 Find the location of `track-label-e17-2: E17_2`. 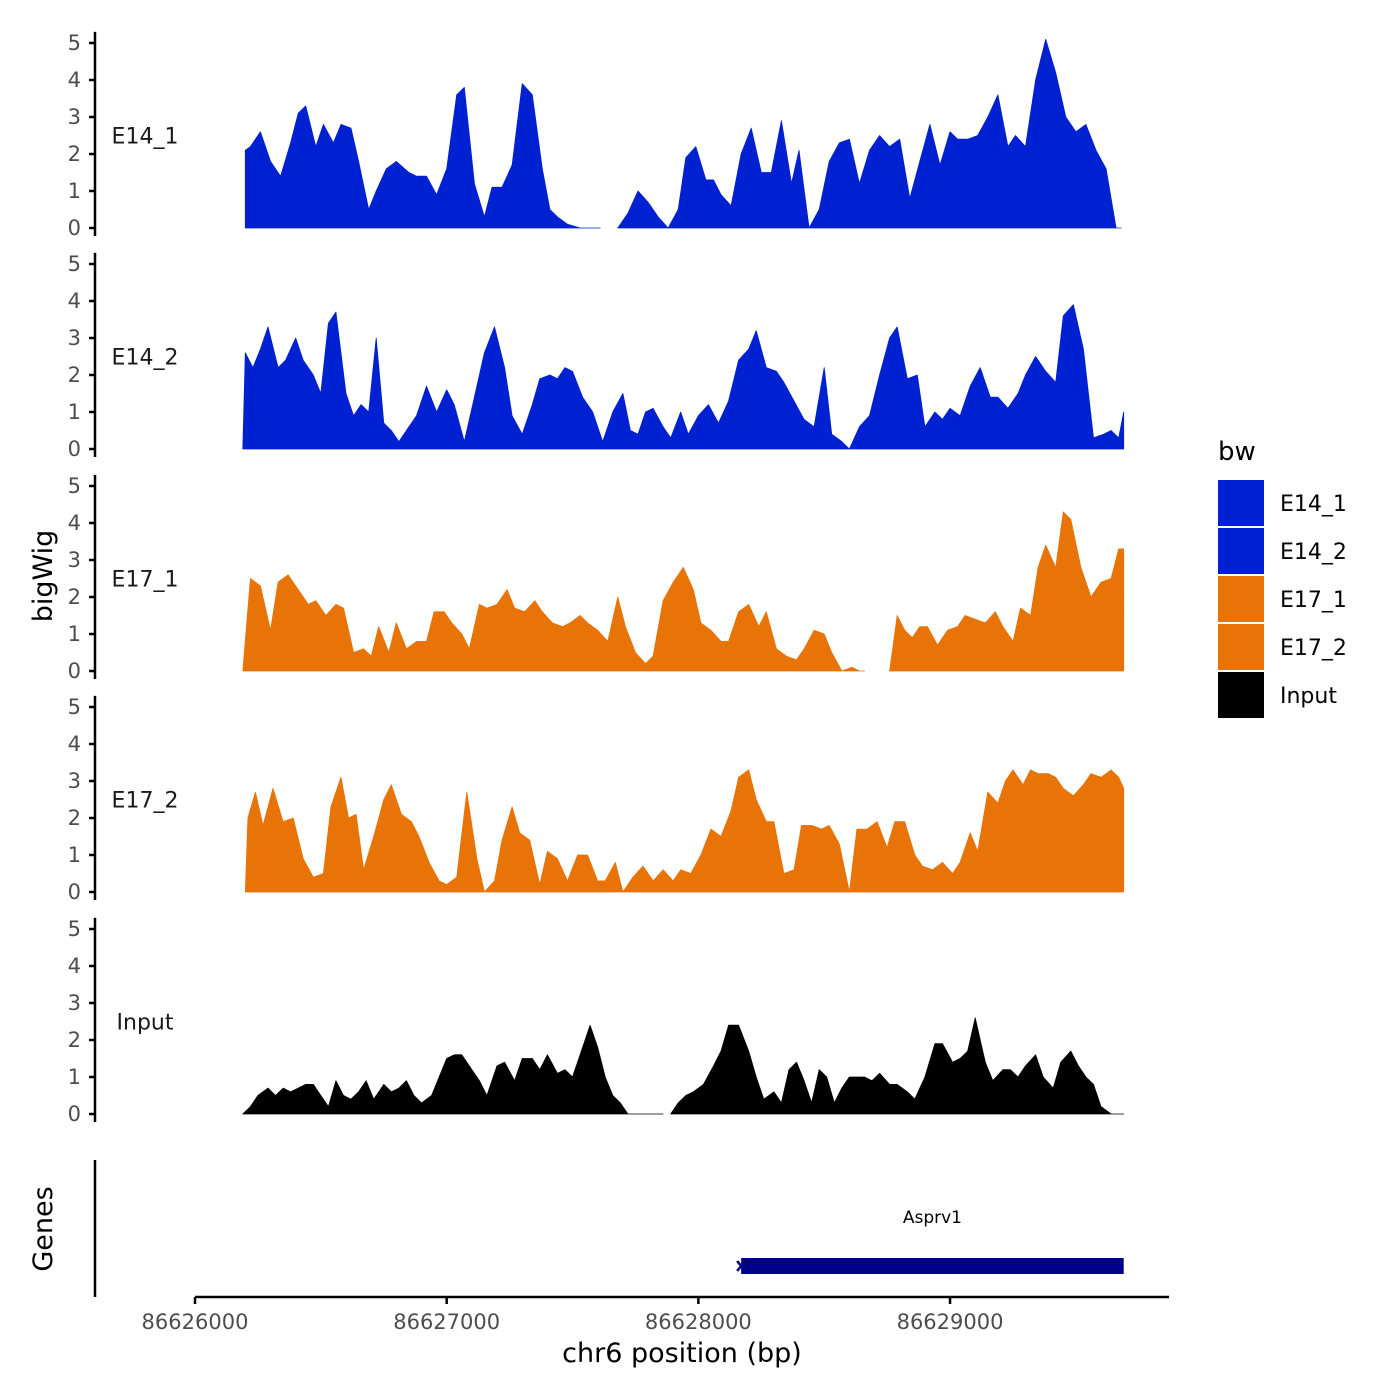

track-label-e17-2: E17_2 is located at coordinates (145, 801).